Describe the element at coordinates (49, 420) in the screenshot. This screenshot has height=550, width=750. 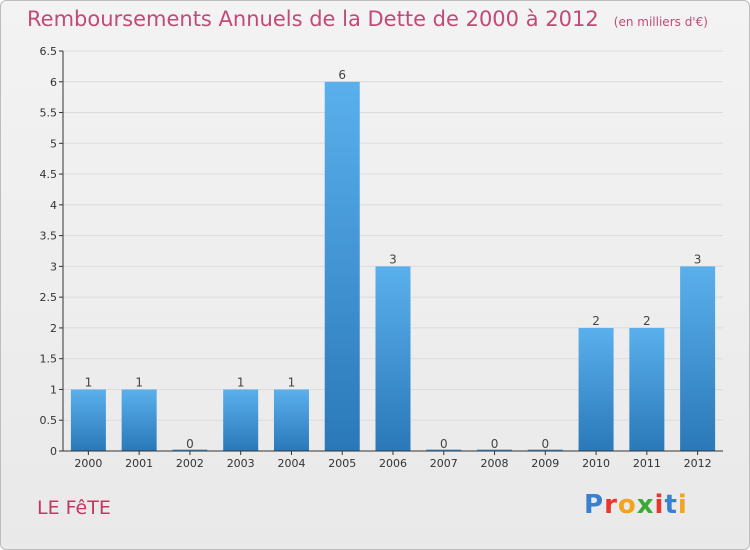
I see `y-tick-label: 0.5` at that location.